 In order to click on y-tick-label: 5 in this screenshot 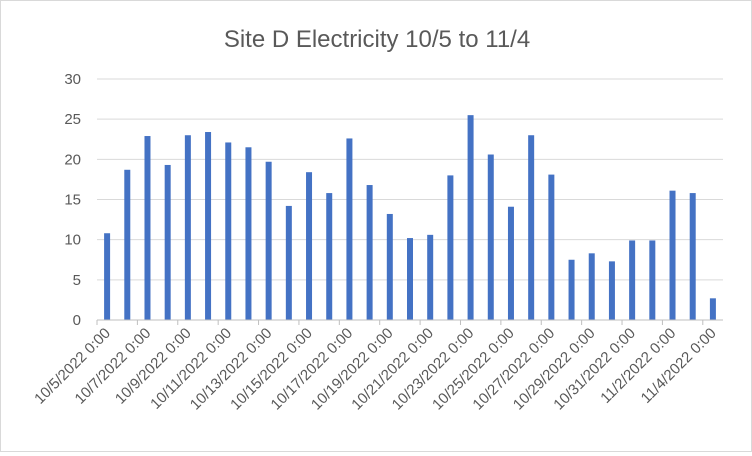, I will do `click(77, 280)`.